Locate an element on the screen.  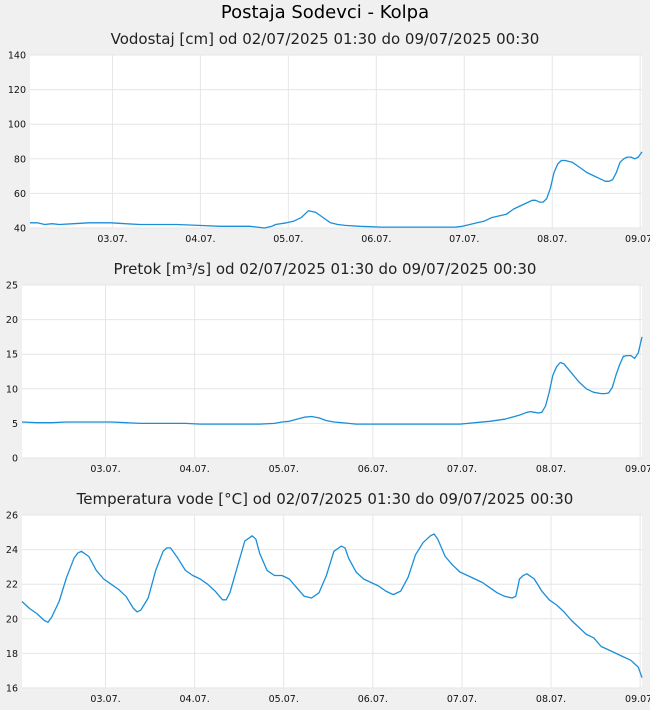
y-tick-label: 5 is located at coordinates (15, 424).